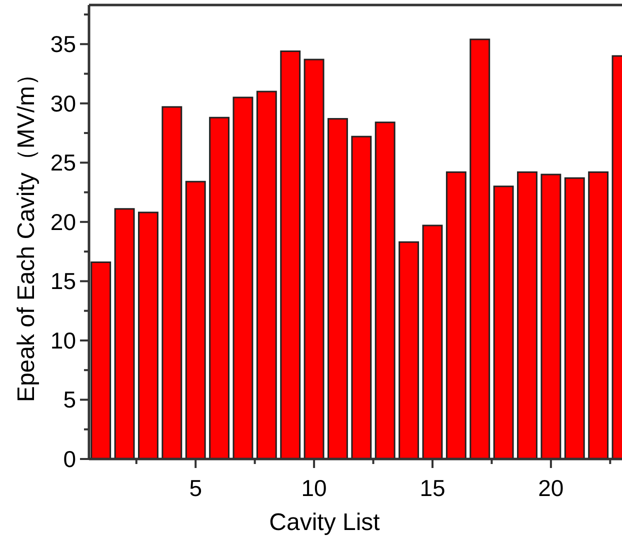 Image resolution: width=622 pixels, height=542 pixels. What do you see at coordinates (63, 163) in the screenshot?
I see `y-tick-label: 25` at bounding box center [63, 163].